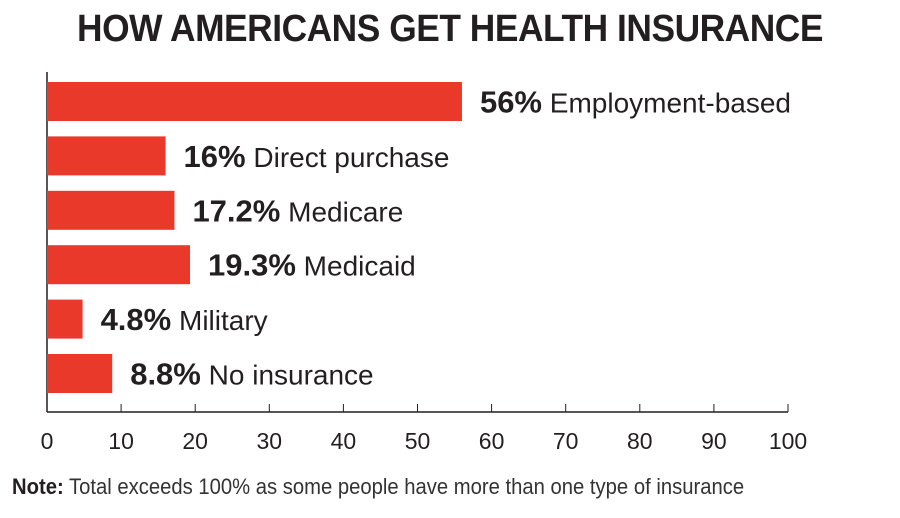 The height and width of the screenshot is (518, 900). Describe the element at coordinates (348, 157) in the screenshot. I see `bar-category-label: Direct purchase` at that location.